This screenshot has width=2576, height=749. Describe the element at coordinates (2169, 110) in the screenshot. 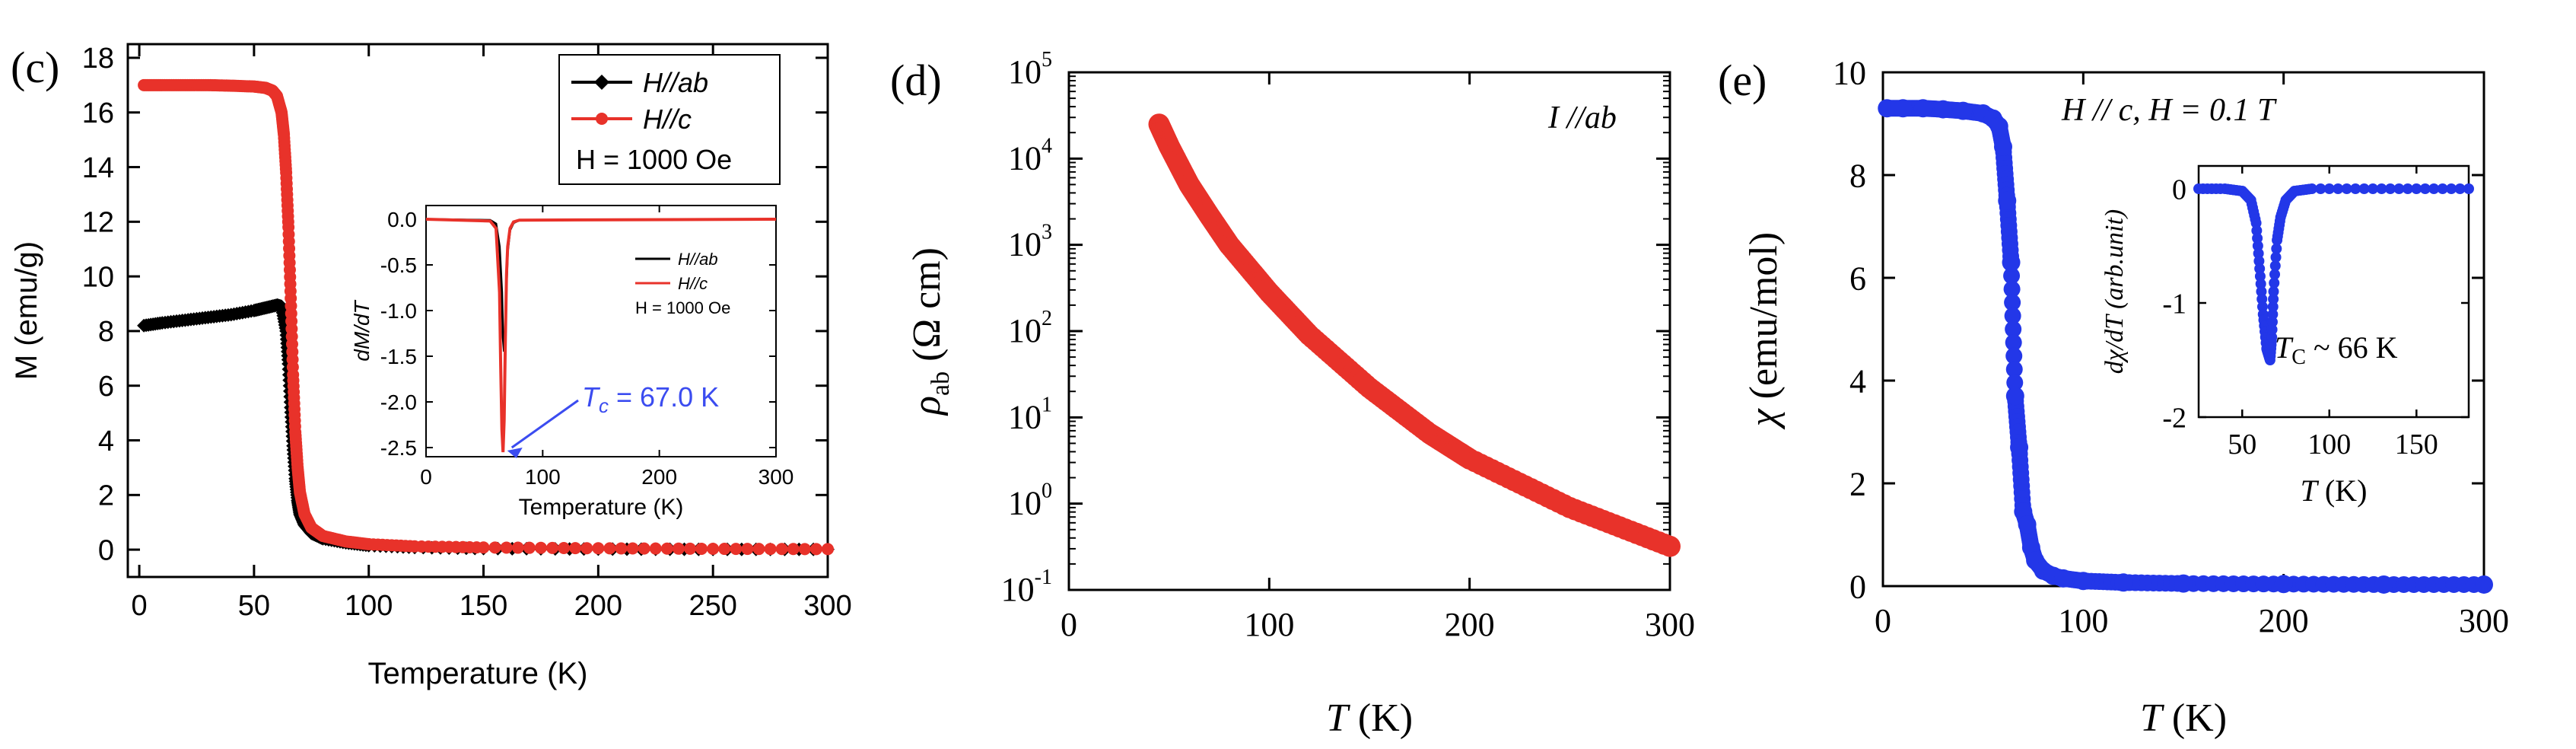

I see `panel-e-annotation: H // c, H = 0.1 T` at that location.